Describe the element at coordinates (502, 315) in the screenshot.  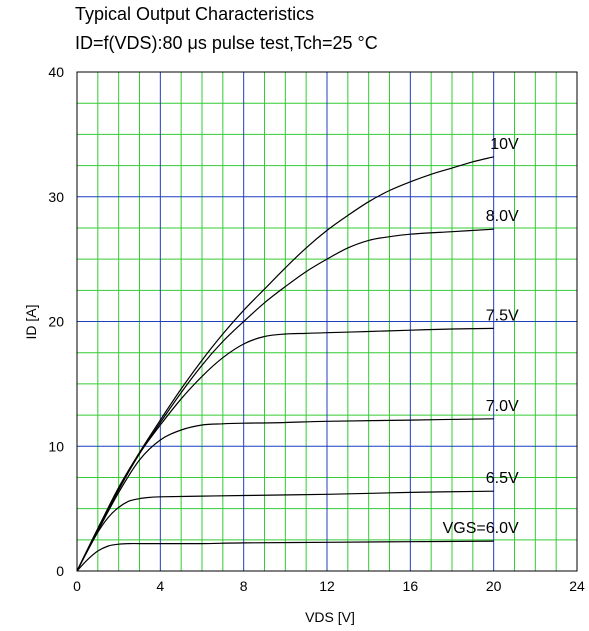
I see `series-label: 7.5V` at that location.